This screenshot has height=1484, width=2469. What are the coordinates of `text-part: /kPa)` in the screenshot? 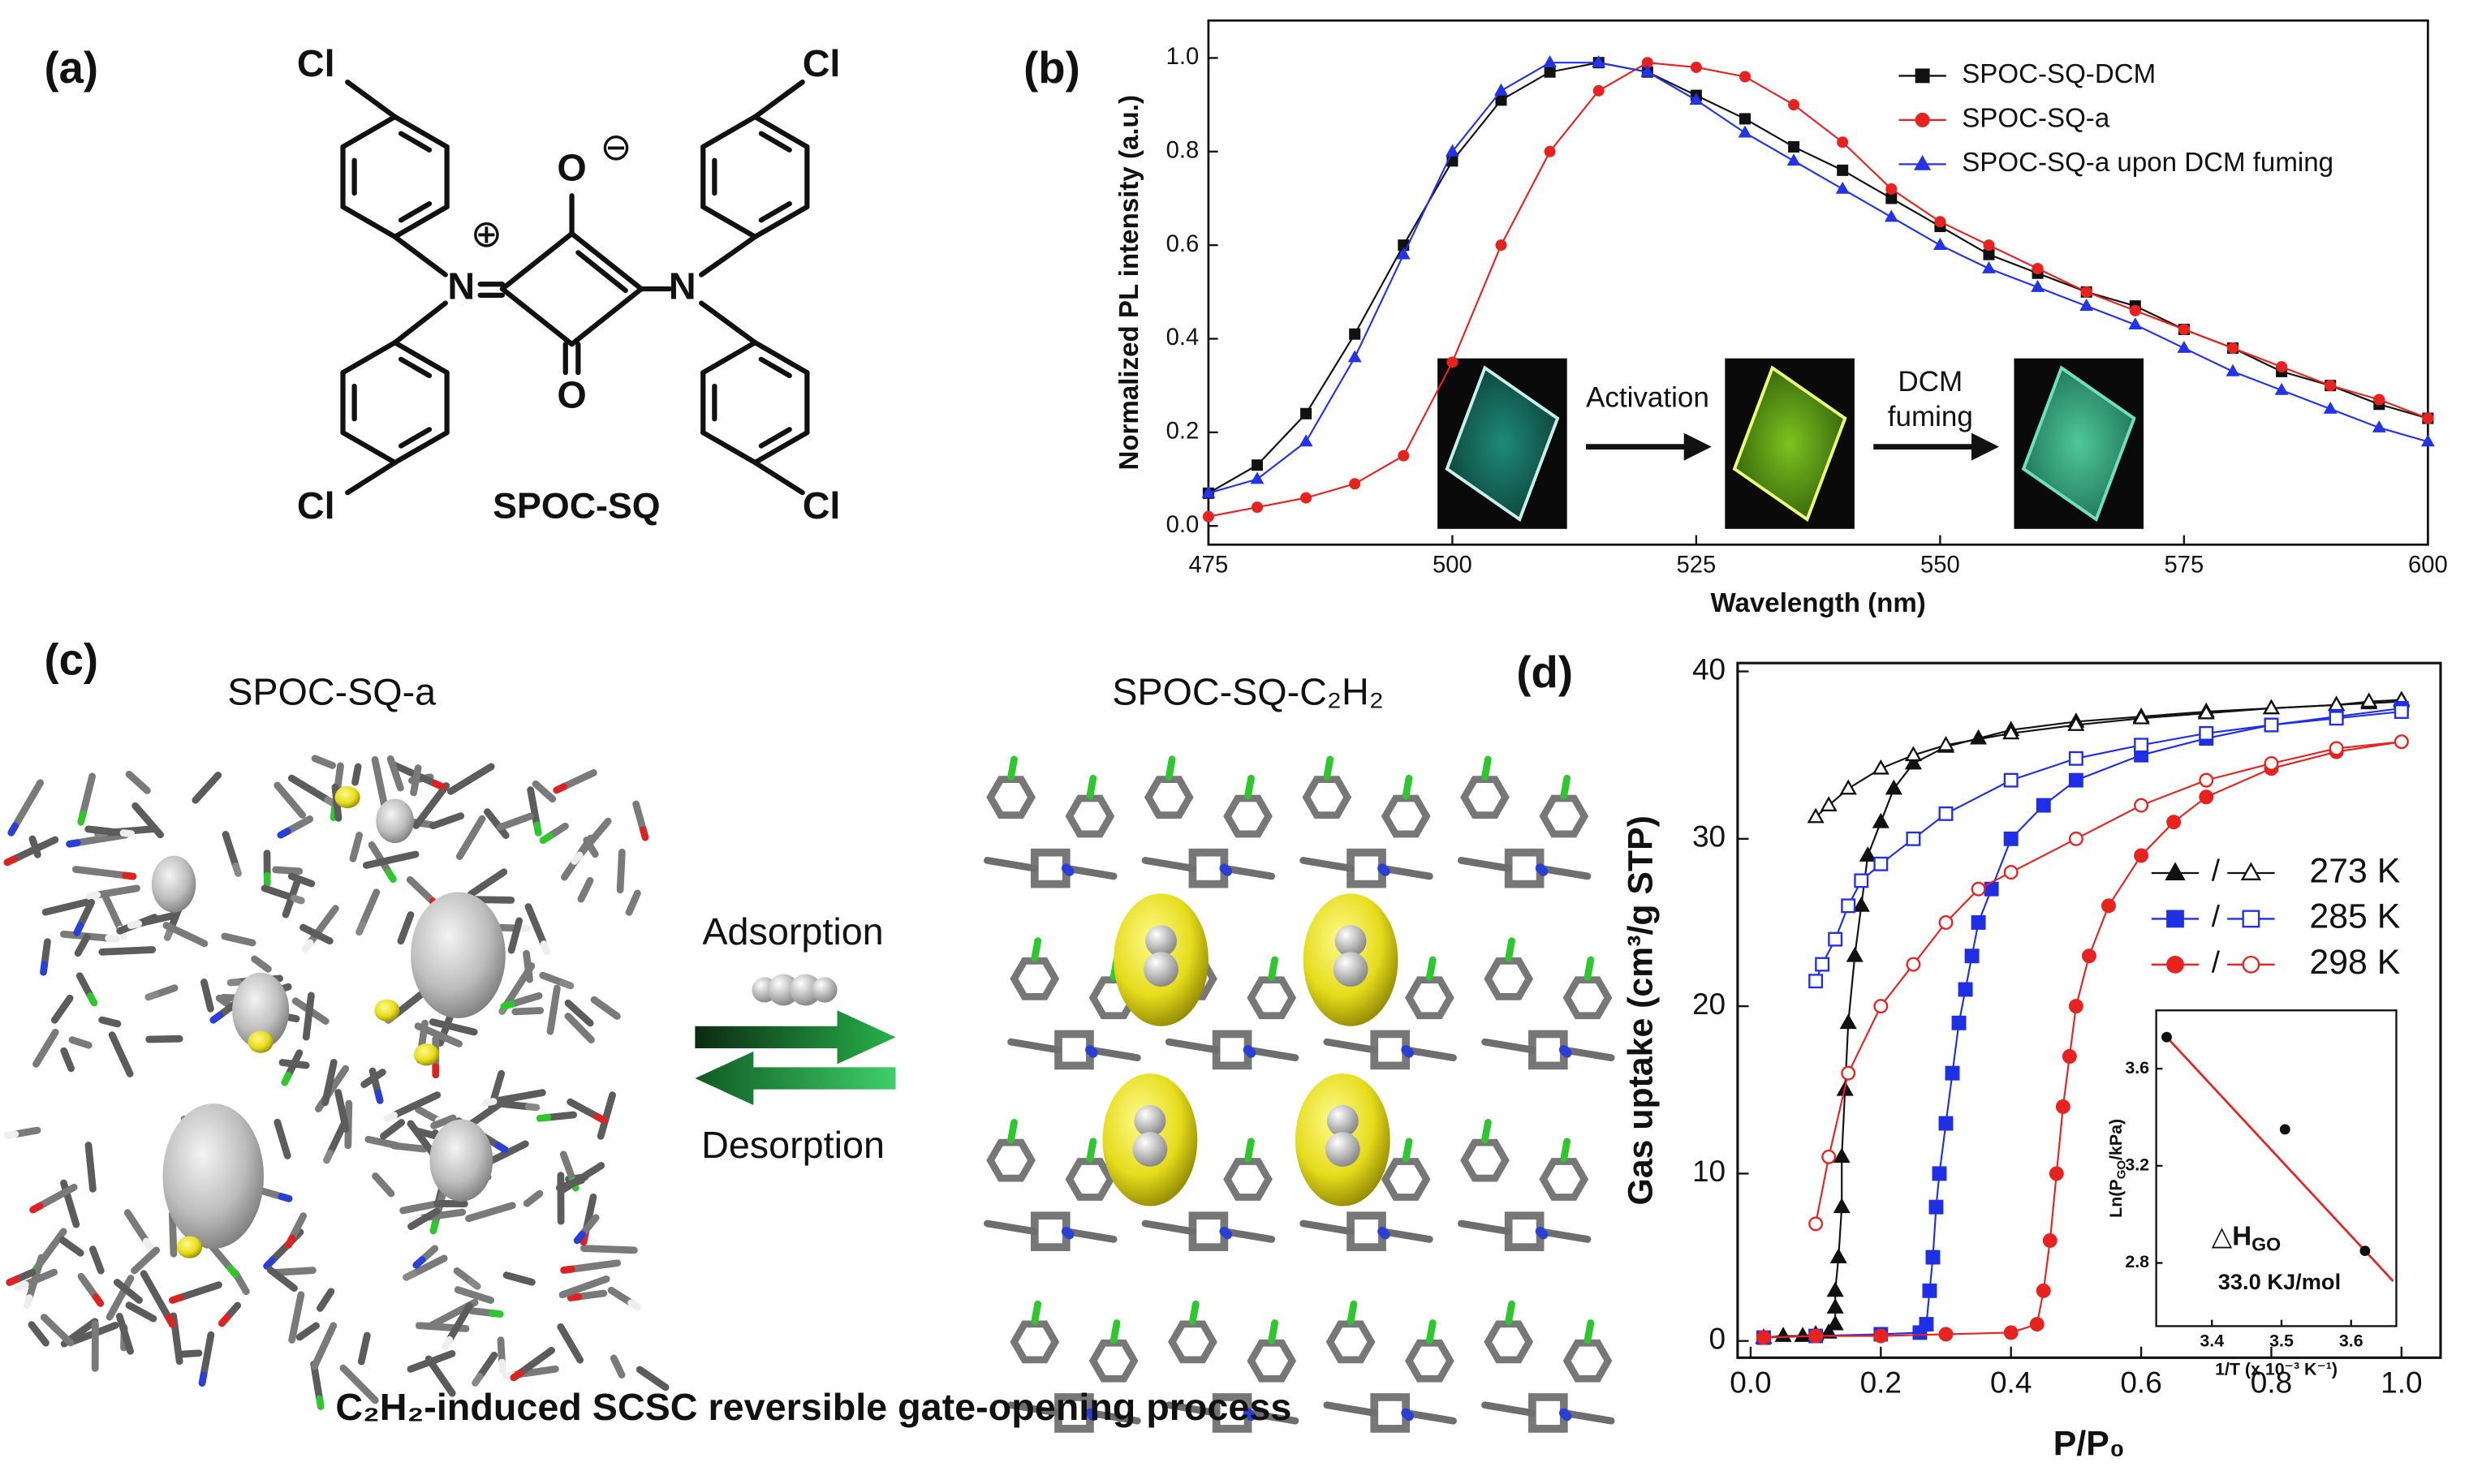 It's located at (2116, 1139).